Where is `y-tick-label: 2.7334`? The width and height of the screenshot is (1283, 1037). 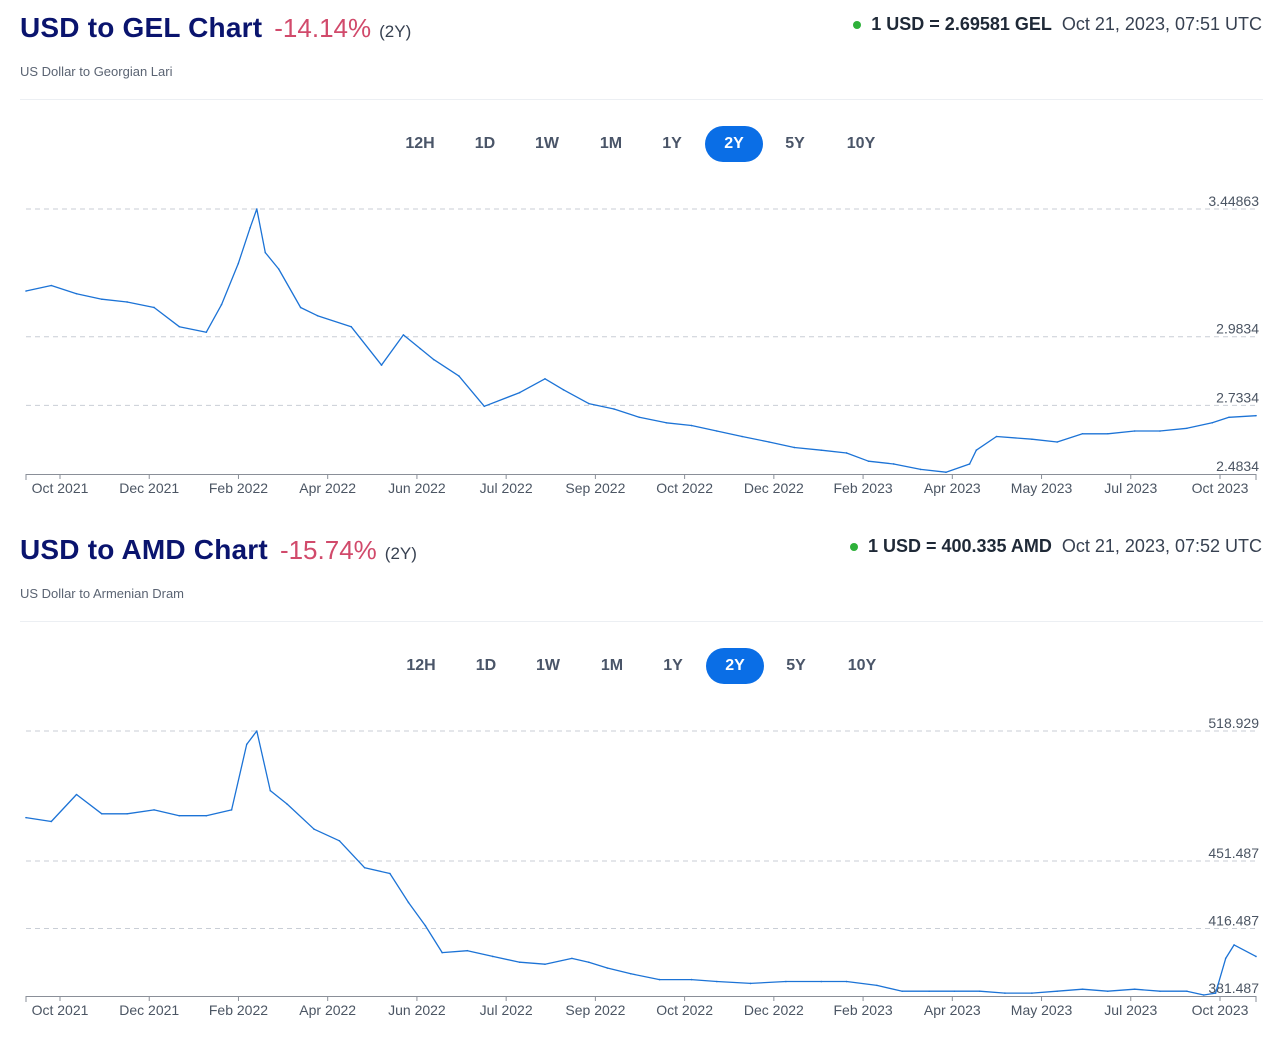
y-tick-label: 2.7334 is located at coordinates (1237, 397).